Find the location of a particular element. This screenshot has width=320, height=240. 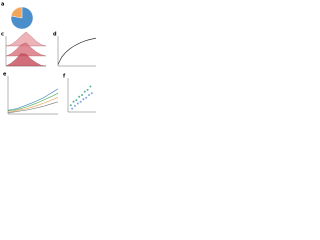

panel-label: d is located at coordinates (55, 35).